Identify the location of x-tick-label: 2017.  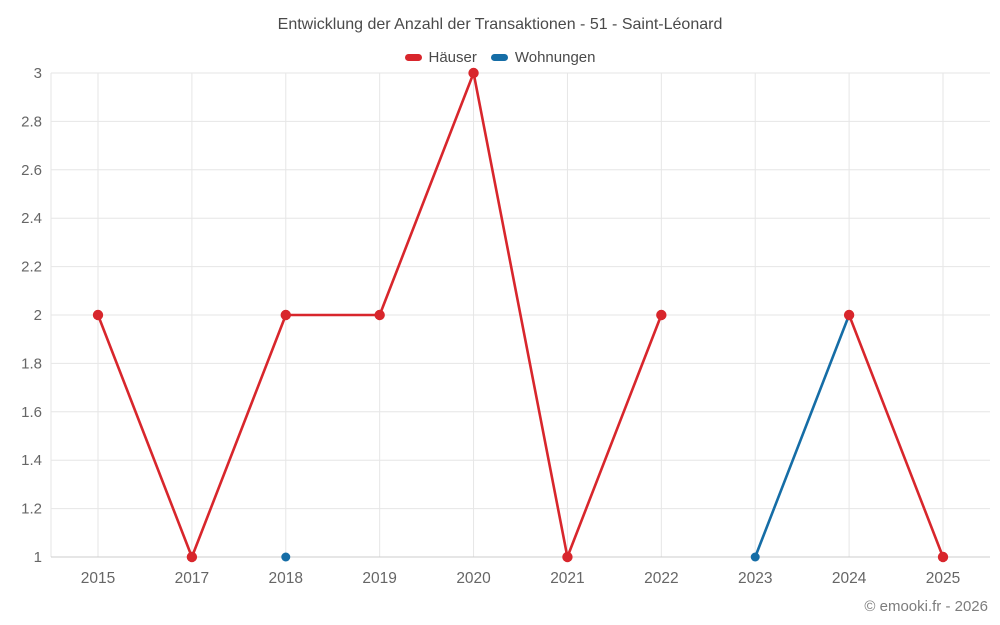
(192, 578).